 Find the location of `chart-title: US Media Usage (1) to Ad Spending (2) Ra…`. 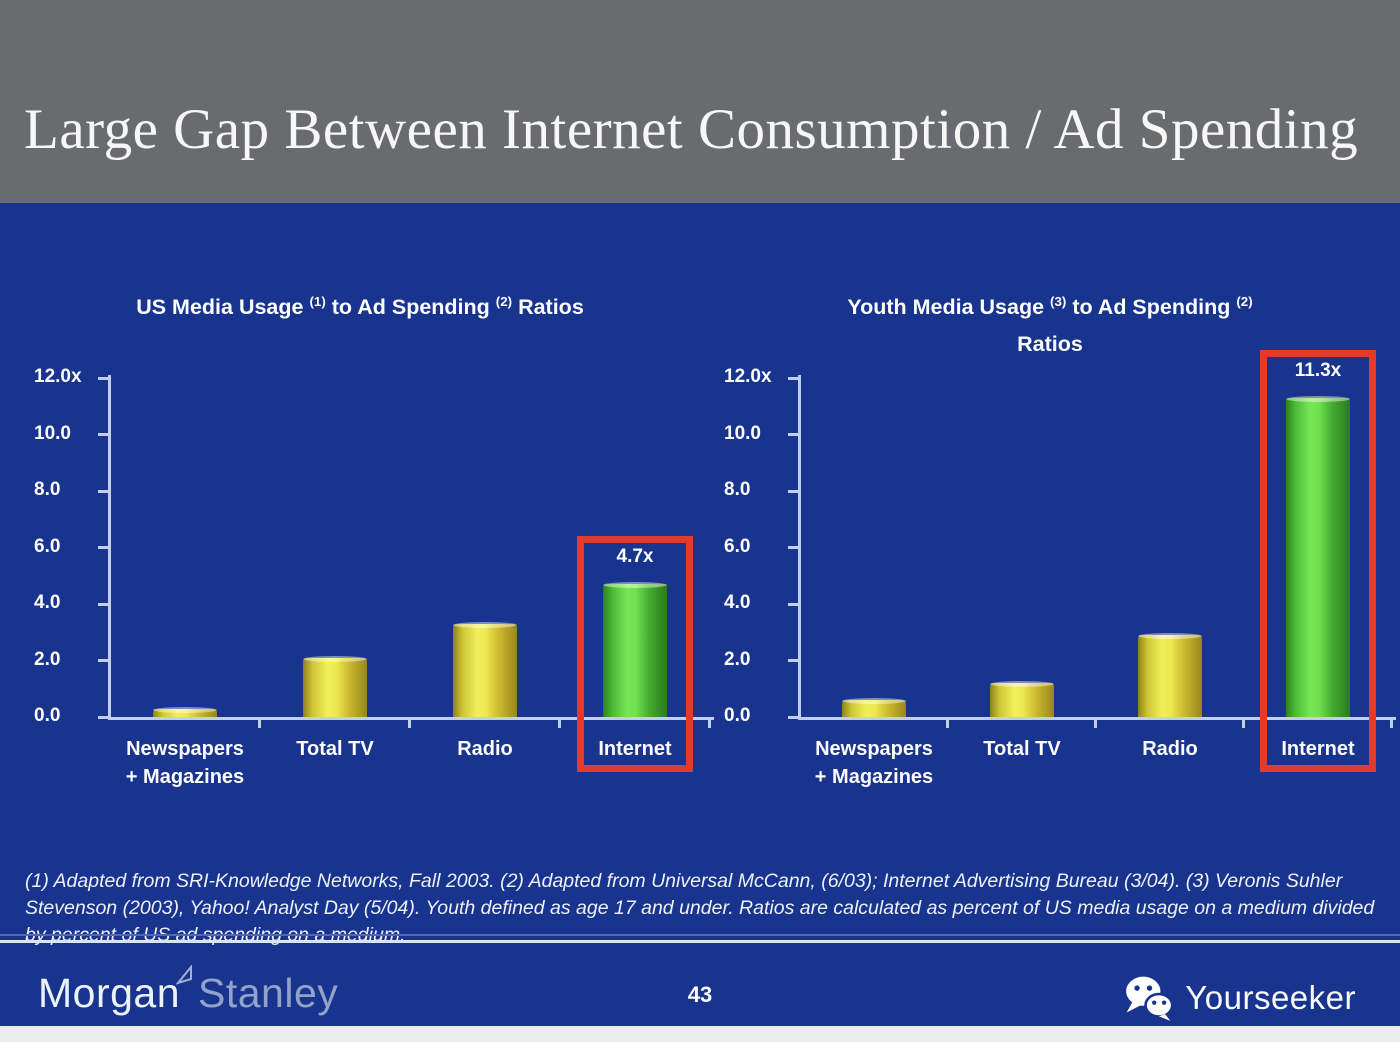

chart-title: US Media Usage (1) to Ad Spending (2) Ra… is located at coordinates (360, 308).